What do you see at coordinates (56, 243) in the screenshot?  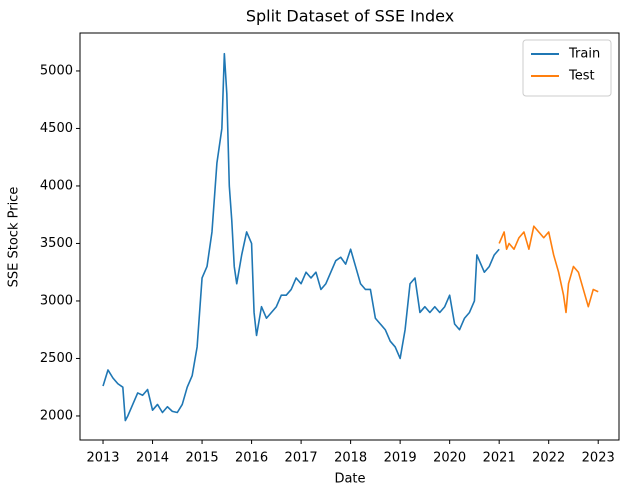 I see `y-tick-label: 3500` at bounding box center [56, 243].